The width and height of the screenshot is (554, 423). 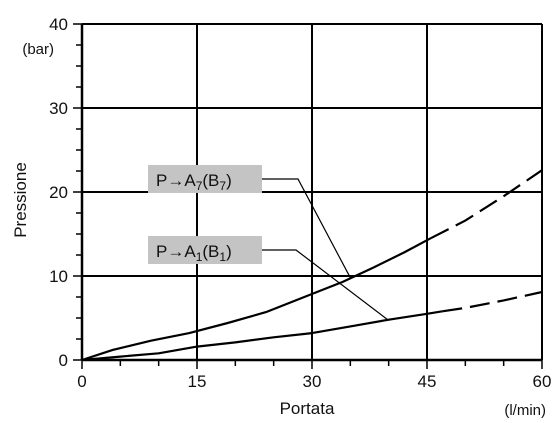 I want to click on y-tick-label: 10, so click(x=58, y=276).